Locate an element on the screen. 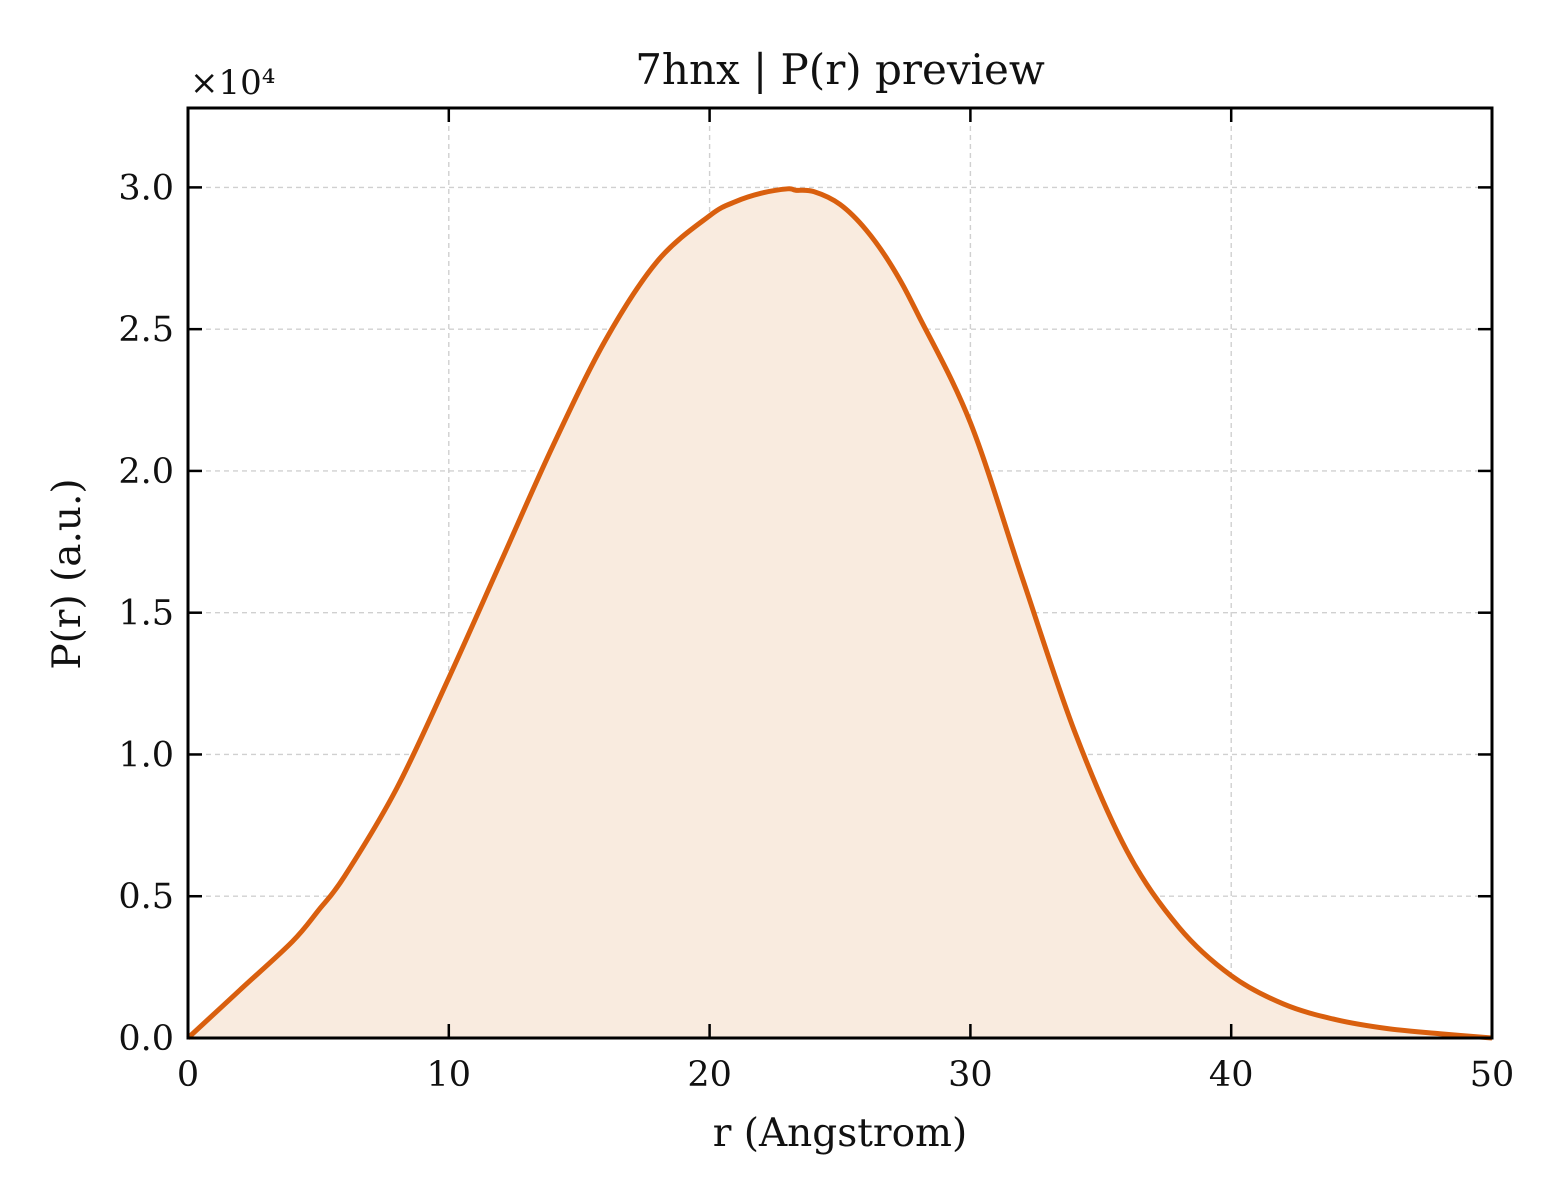 This screenshot has width=1560, height=1200. y-tick-label: 0.0 is located at coordinates (146, 1039).